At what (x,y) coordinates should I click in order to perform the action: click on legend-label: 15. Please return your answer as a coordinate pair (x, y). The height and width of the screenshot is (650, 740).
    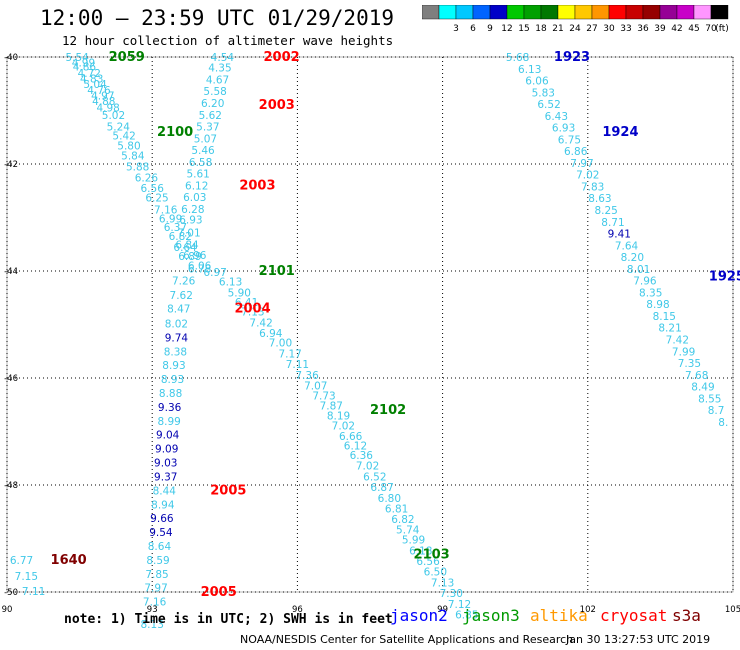
    Looking at the image, I should click on (523, 29).